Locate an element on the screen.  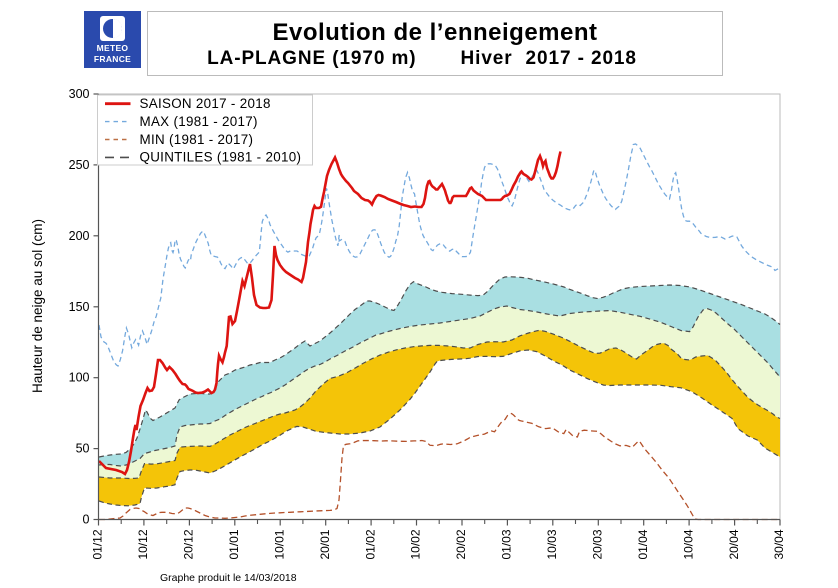
svg-text: 150 is located at coordinates (79, 307).